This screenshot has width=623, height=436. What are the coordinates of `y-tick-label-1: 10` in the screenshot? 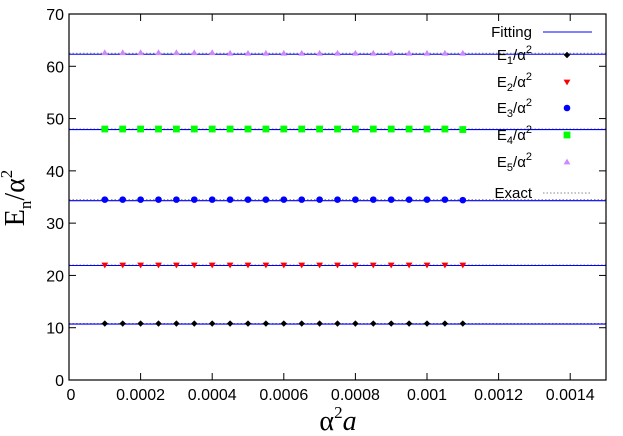 It's located at (55, 329).